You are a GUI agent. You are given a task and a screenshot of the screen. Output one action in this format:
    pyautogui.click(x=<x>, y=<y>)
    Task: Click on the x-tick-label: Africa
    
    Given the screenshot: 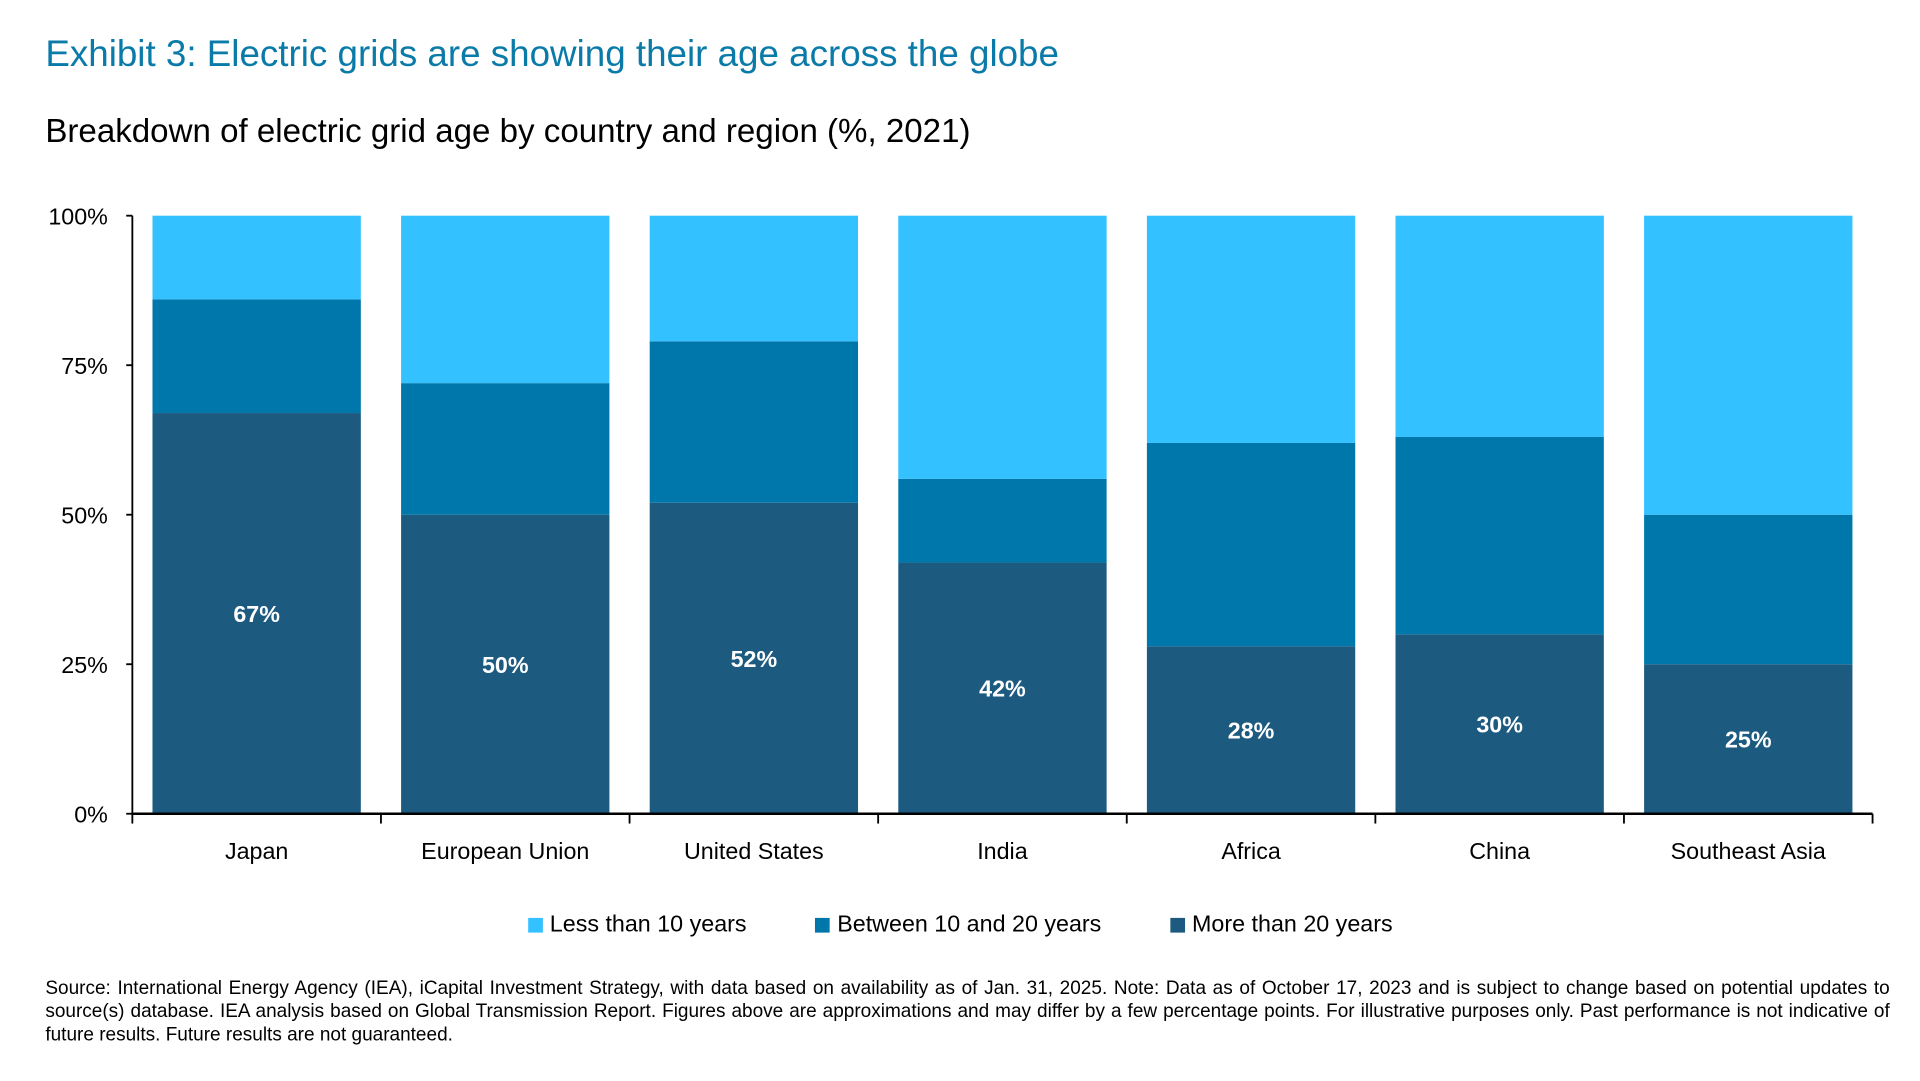 What is the action you would take?
    pyautogui.click(x=1251, y=851)
    